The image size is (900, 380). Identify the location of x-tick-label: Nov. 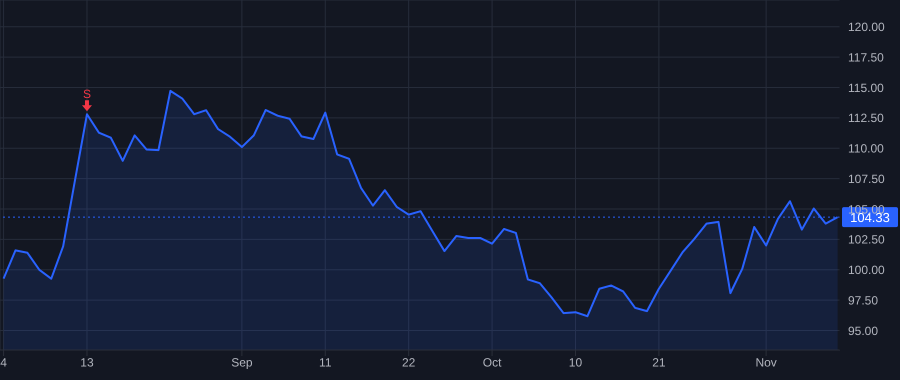
(766, 363).